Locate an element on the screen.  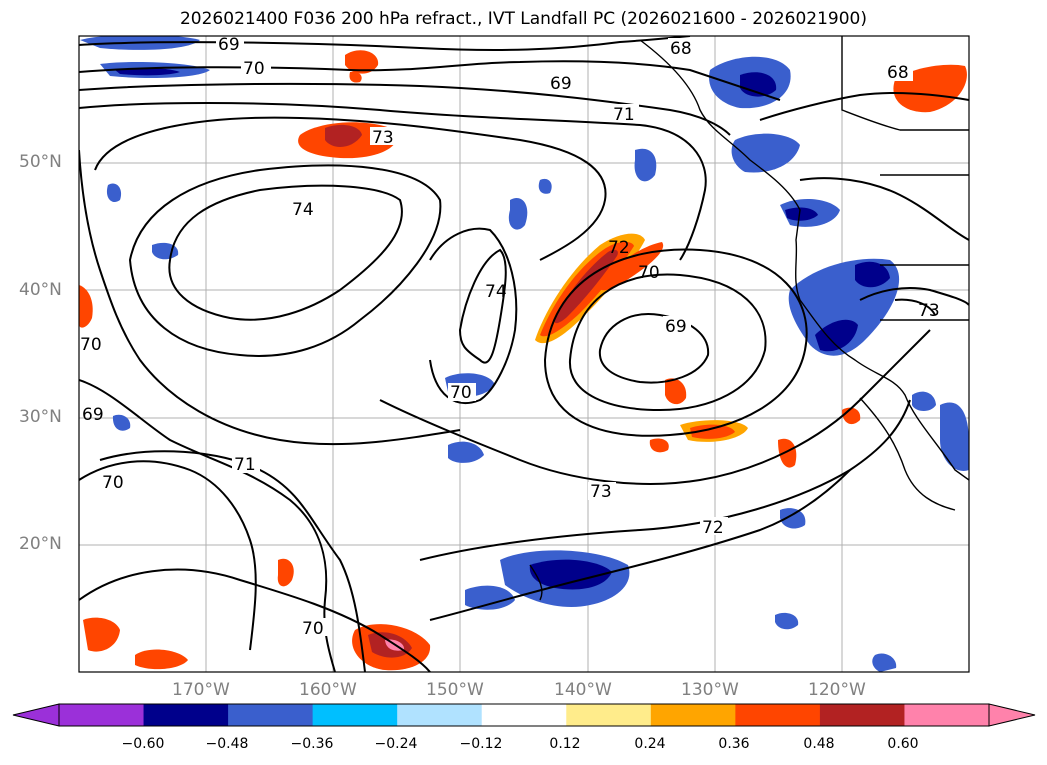
lon-label: 160°W is located at coordinates (328, 690).